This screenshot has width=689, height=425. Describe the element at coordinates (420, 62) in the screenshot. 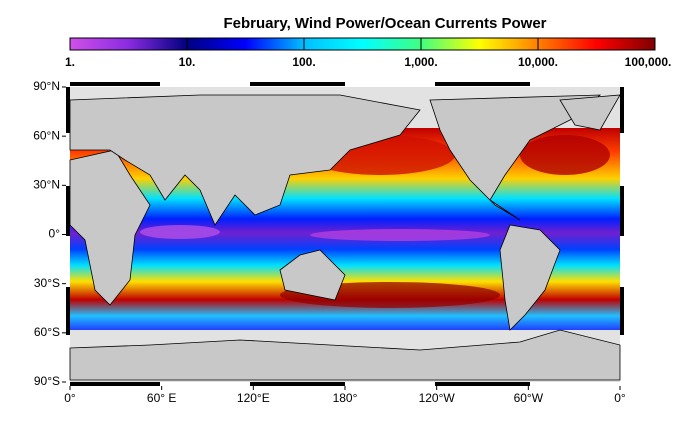

I see `colorbar-tick-label: 1,000.` at that location.